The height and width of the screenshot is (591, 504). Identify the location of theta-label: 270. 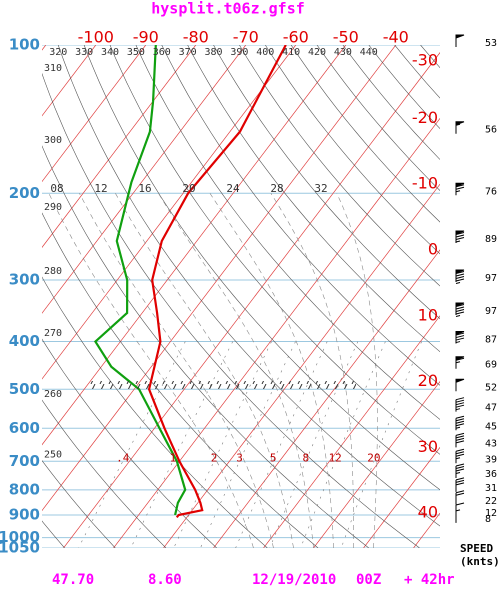
(53, 333).